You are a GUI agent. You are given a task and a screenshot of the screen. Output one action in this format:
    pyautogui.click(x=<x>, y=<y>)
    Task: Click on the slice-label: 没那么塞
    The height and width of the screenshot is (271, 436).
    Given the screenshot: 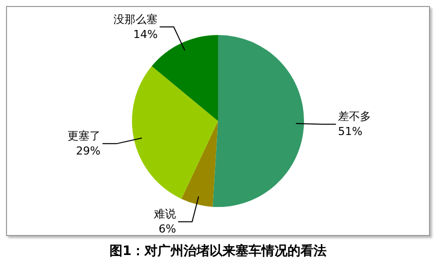 What is the action you would take?
    pyautogui.click(x=136, y=19)
    